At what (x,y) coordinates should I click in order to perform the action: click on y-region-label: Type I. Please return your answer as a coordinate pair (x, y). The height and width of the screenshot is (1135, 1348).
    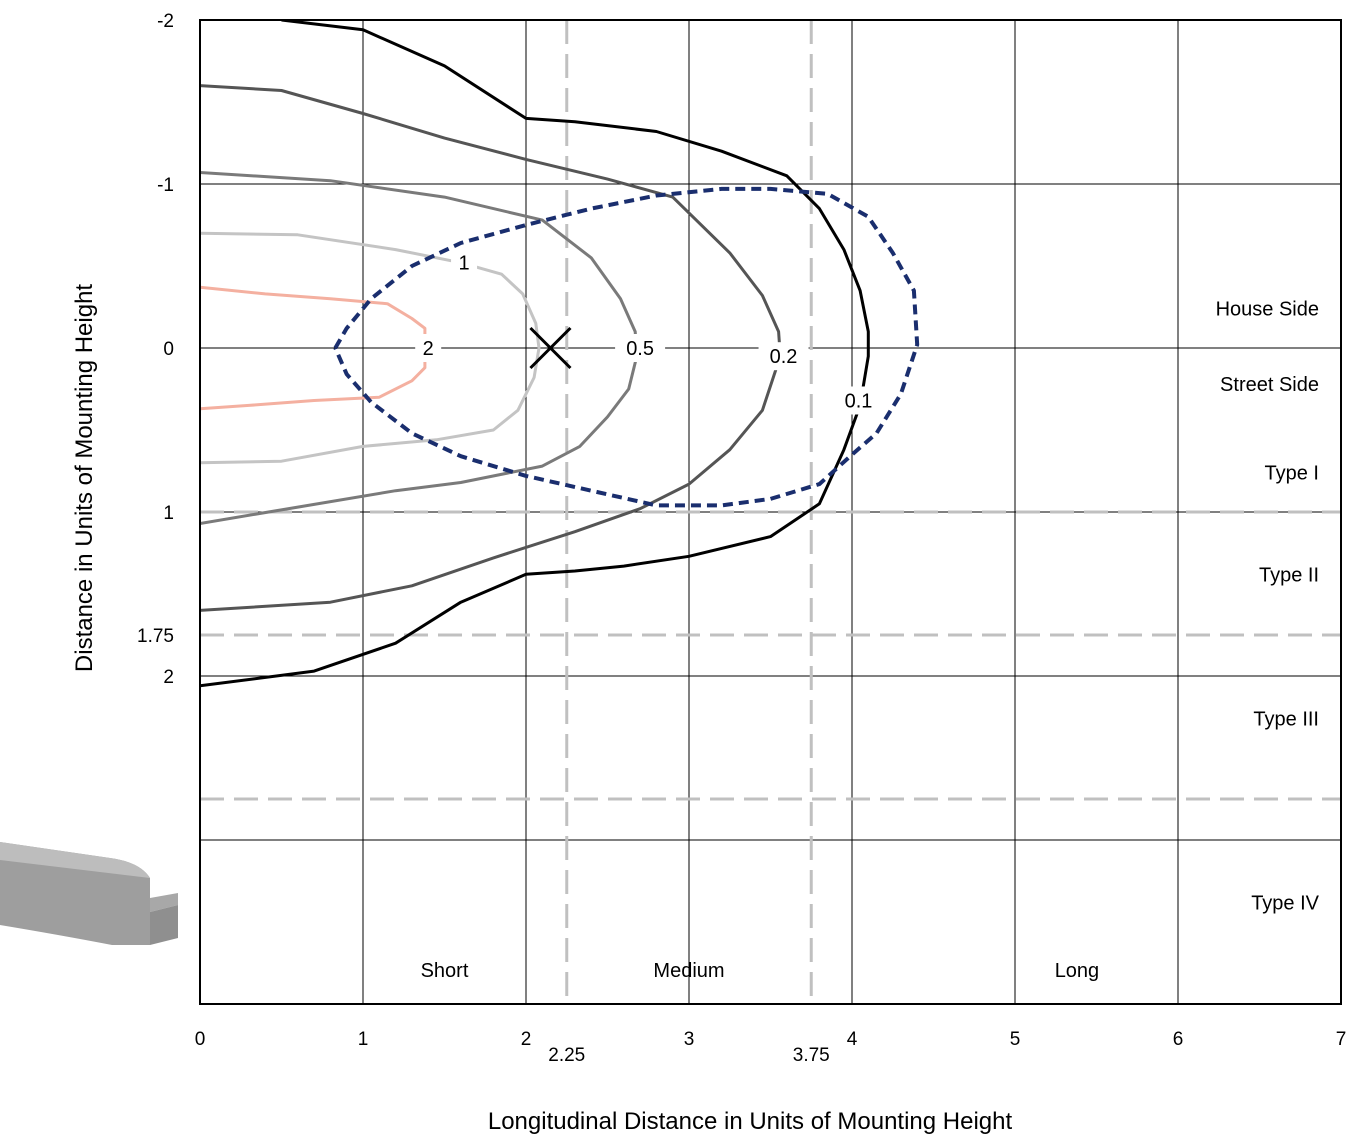
    Looking at the image, I should click on (1292, 474).